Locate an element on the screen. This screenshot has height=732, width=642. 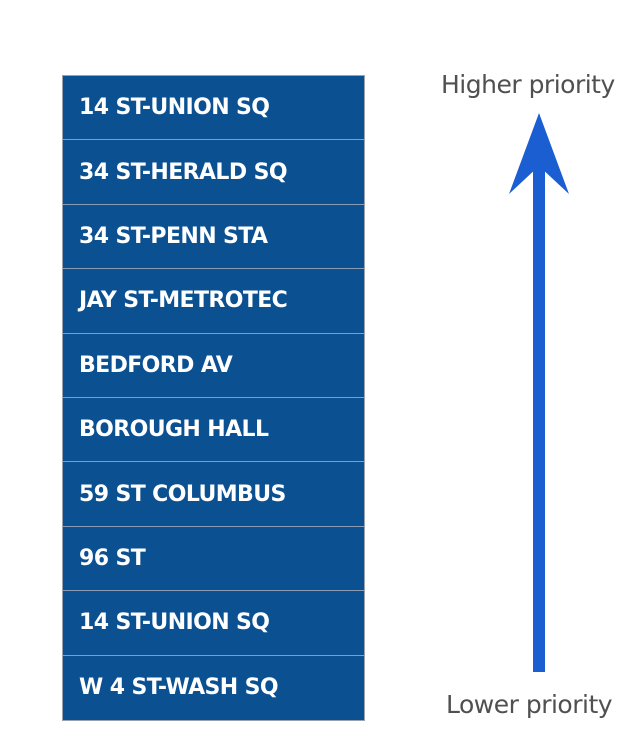
station-row: BEDFORD AV is located at coordinates (213, 366).